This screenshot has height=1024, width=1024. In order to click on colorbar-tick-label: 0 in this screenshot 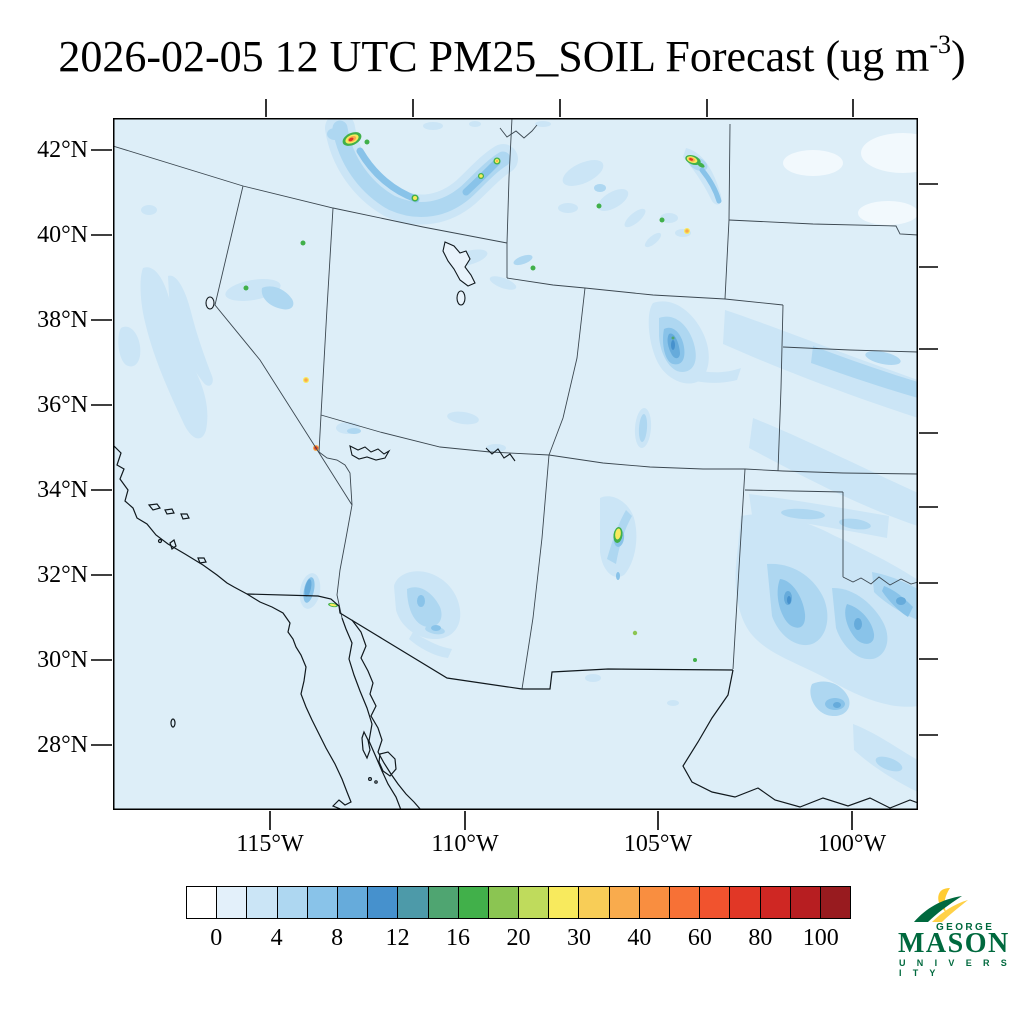, I will do `click(216, 938)`.